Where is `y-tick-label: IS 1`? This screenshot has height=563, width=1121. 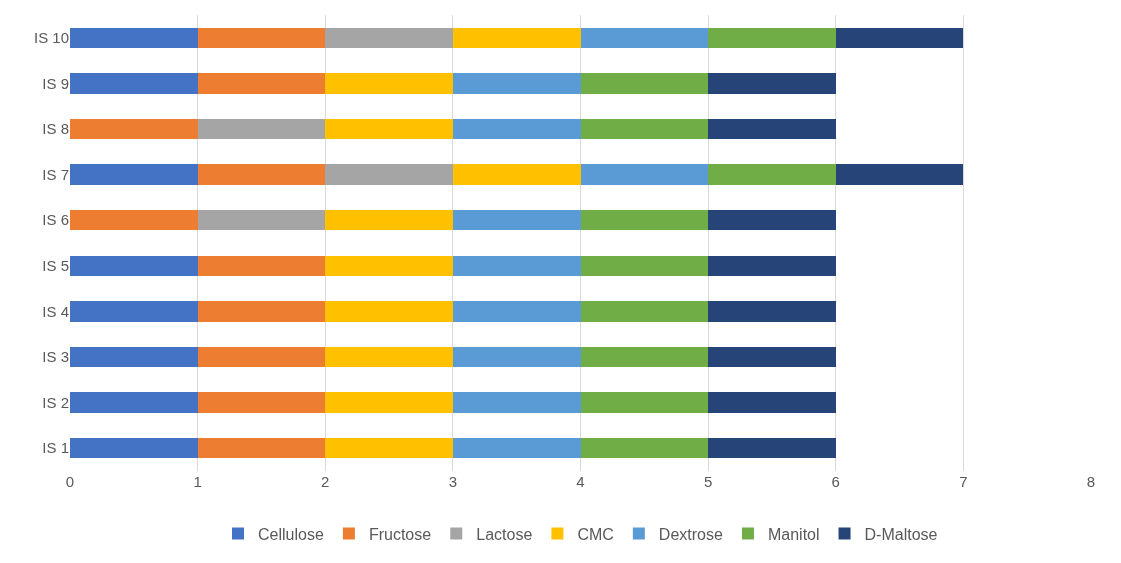
y-tick-label: IS 1 is located at coordinates (55, 448).